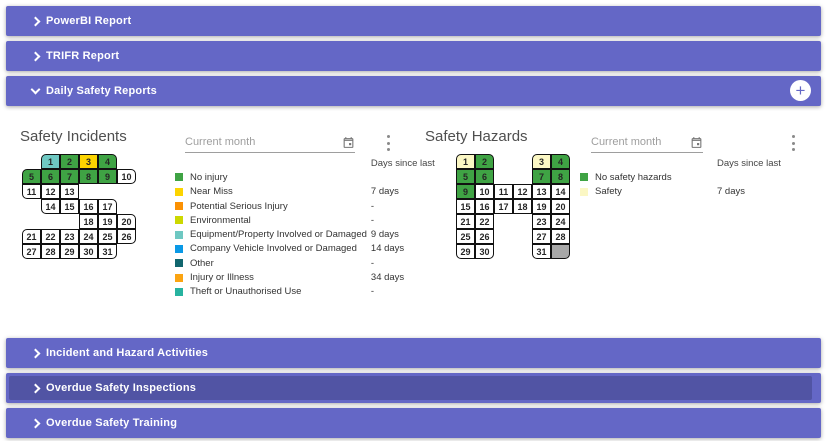 Image resolution: width=827 pixels, height=441 pixels. Describe the element at coordinates (101, 91) in the screenshot. I see `accordion-bar-label: Daily Safety Reports` at that location.